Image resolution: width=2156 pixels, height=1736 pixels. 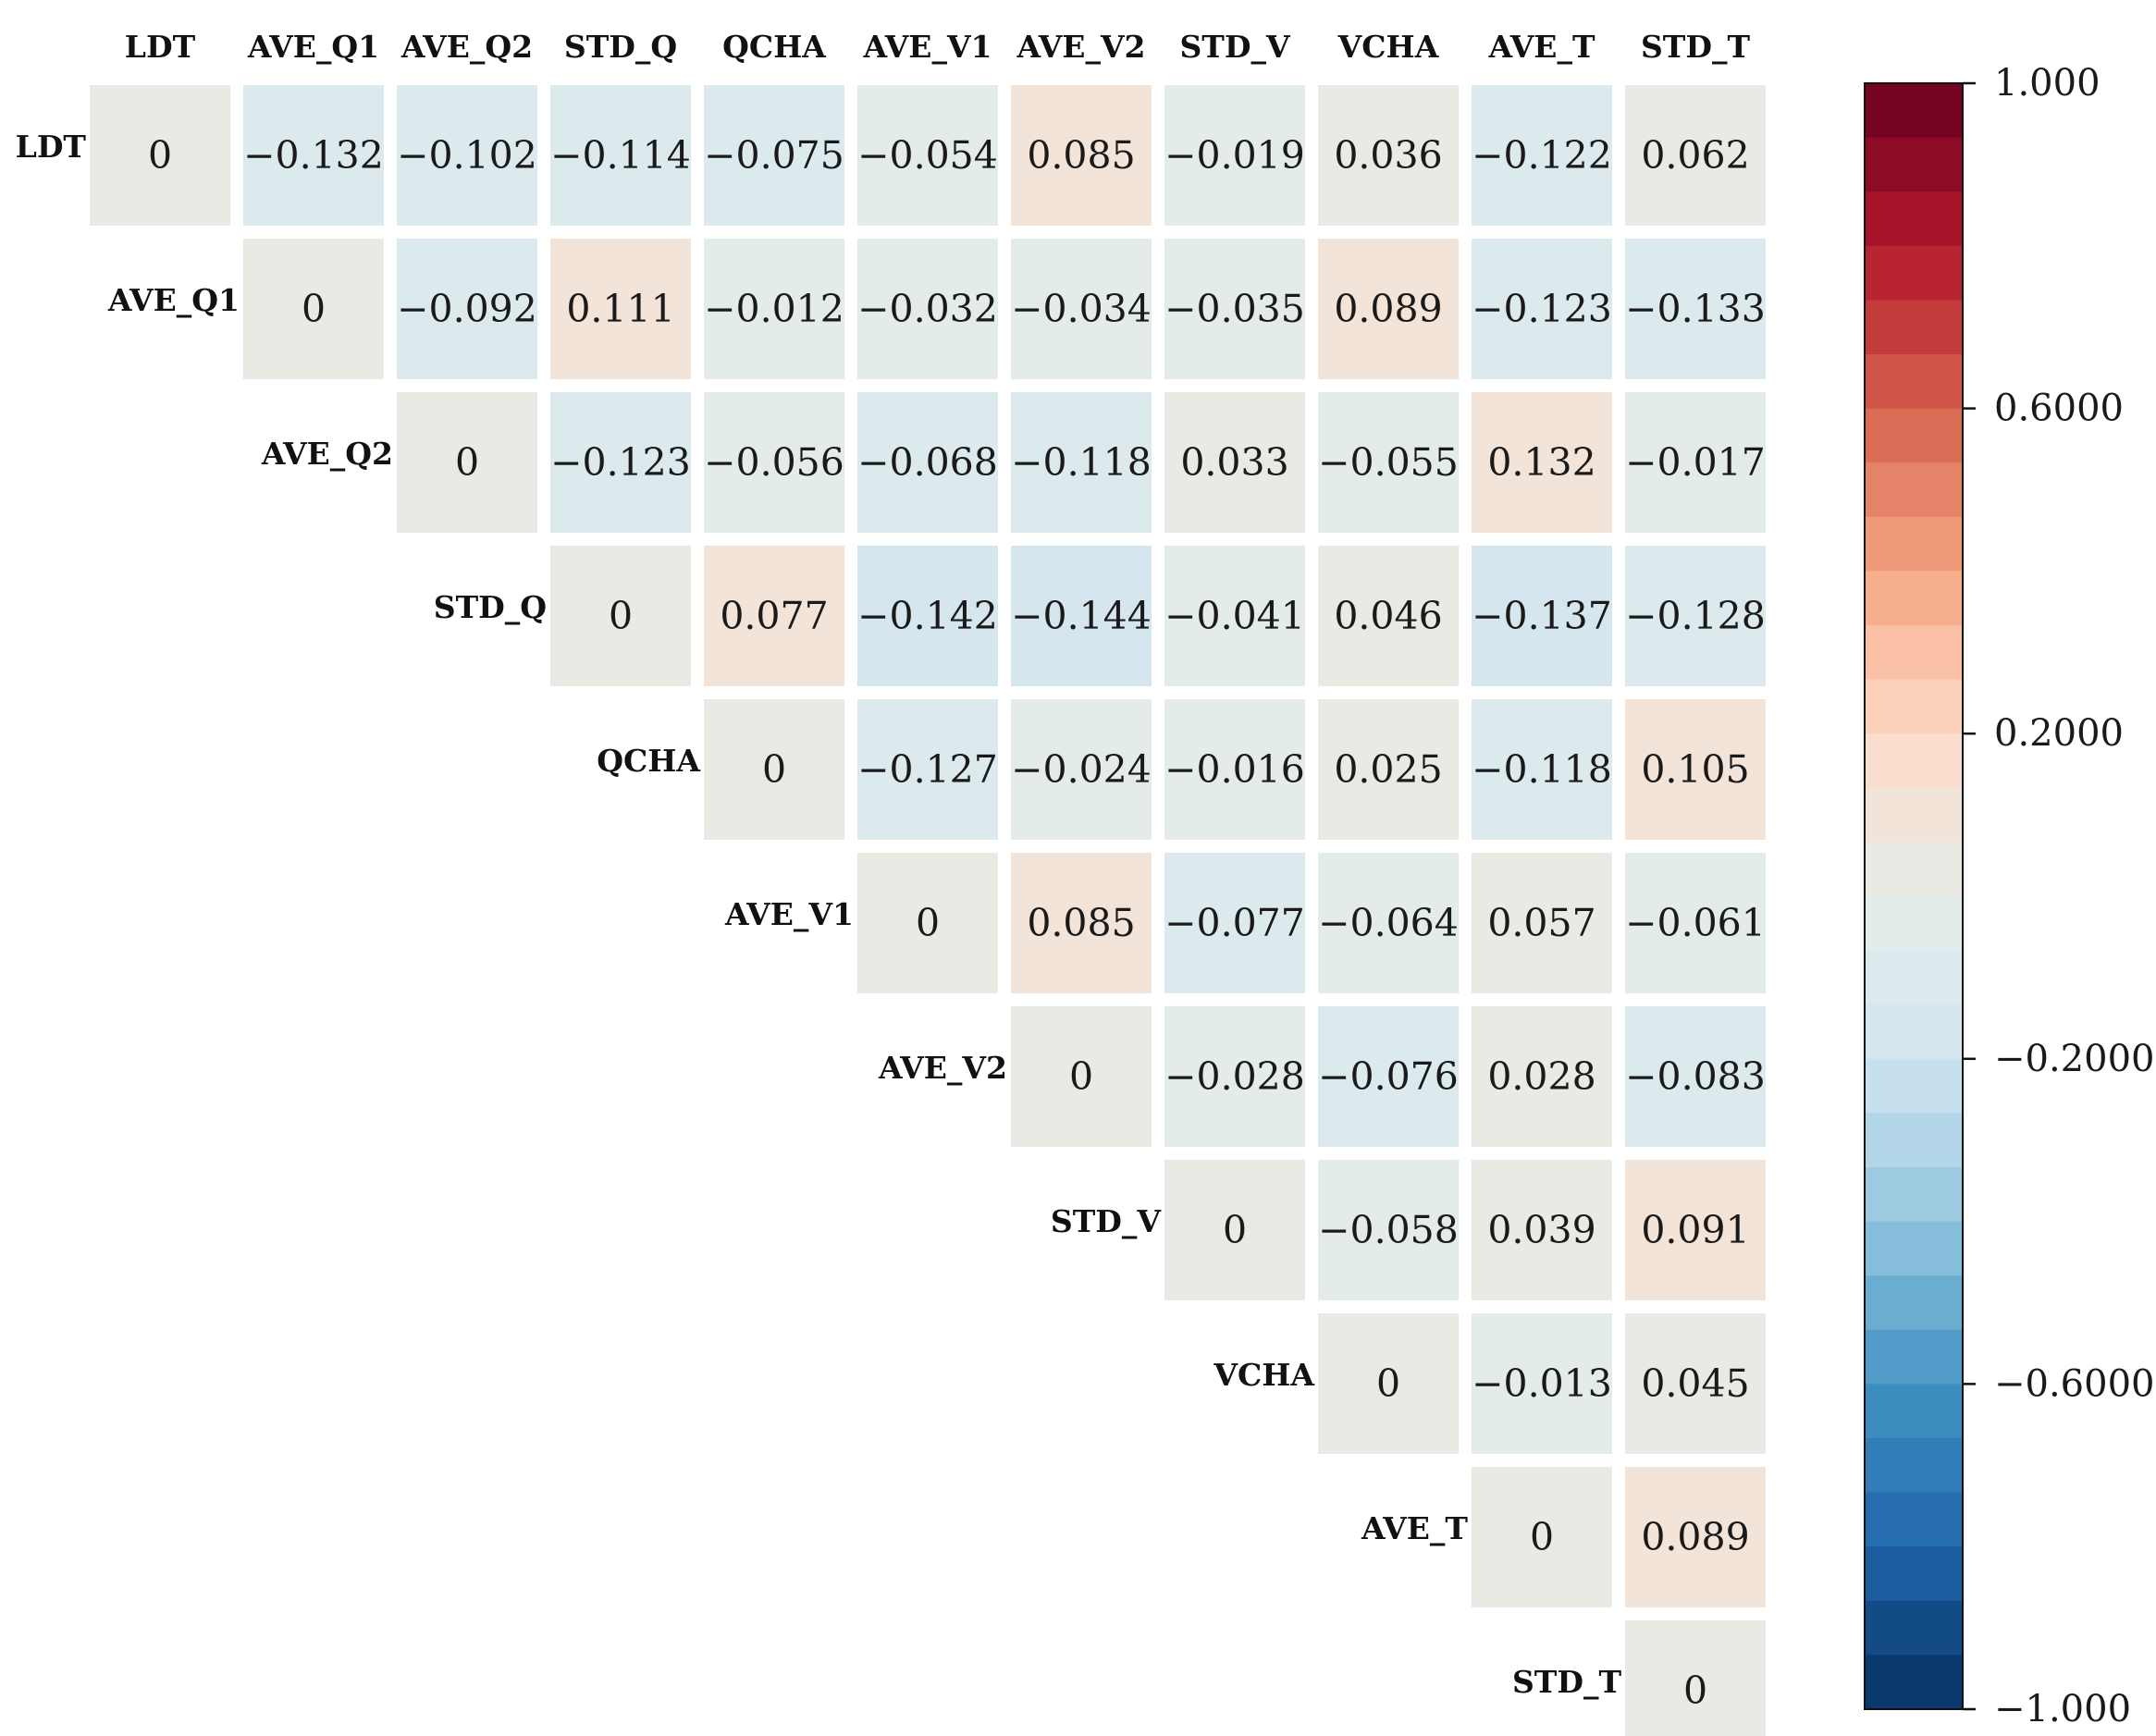 I want to click on column-label-ldt: LDT, so click(x=161, y=47).